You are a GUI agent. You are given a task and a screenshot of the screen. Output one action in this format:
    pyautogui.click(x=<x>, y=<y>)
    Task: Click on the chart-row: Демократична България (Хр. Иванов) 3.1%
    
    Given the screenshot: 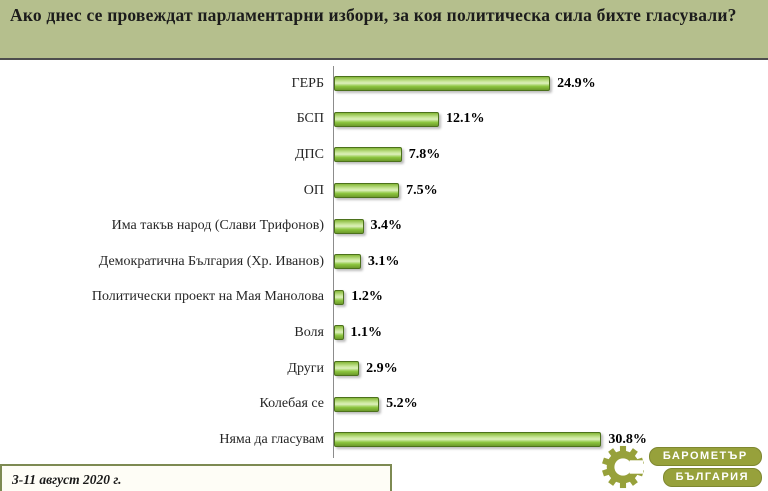 What is the action you would take?
    pyautogui.click(x=384, y=261)
    